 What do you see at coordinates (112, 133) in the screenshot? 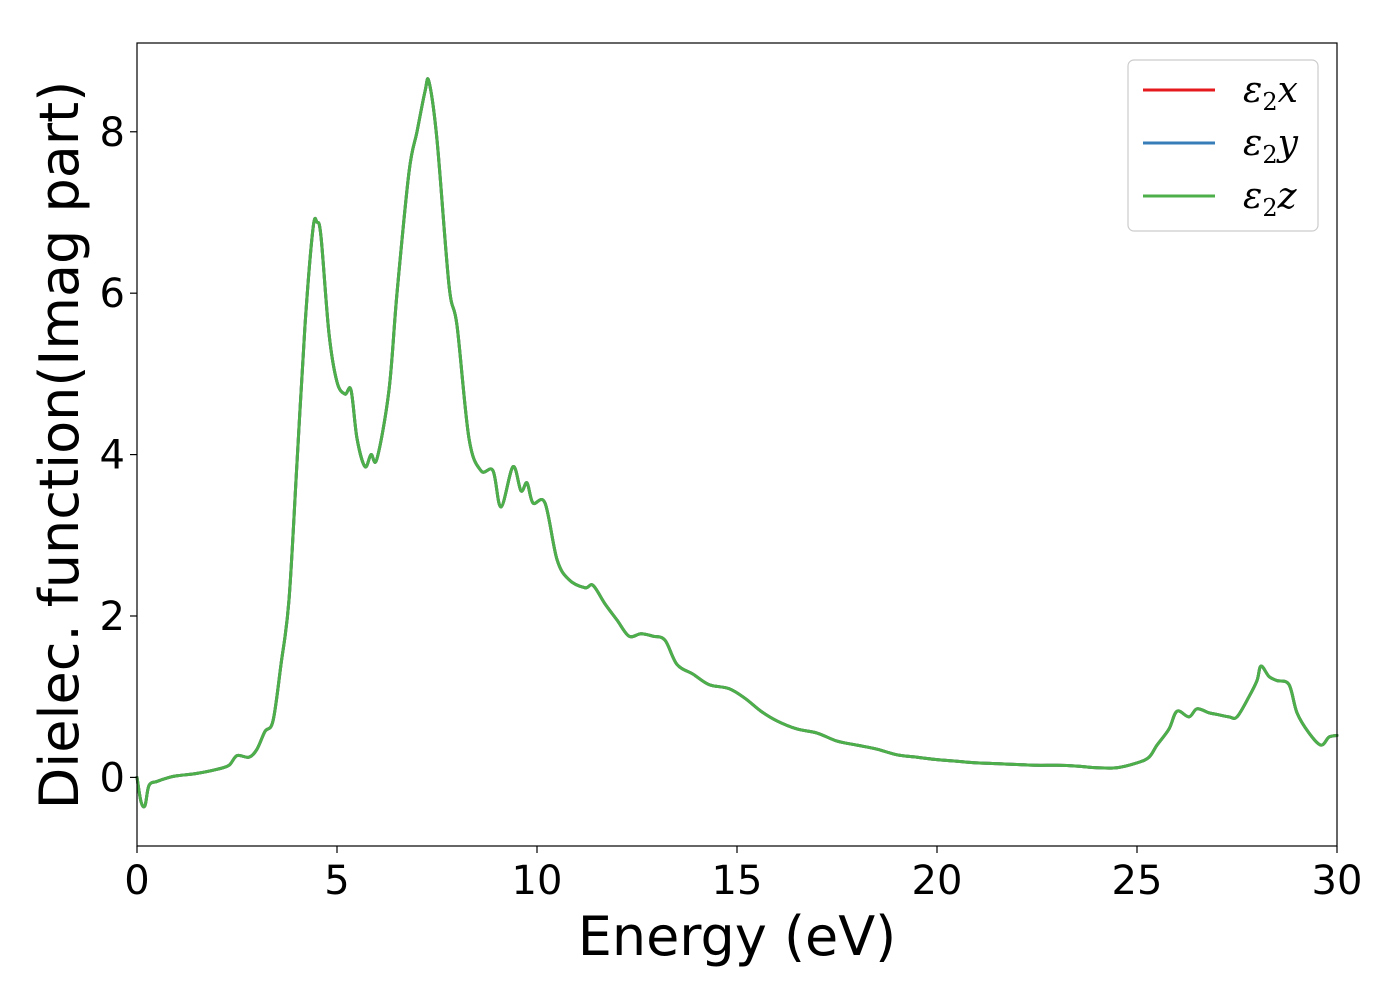
I see `y-tick-label: 8` at bounding box center [112, 133].